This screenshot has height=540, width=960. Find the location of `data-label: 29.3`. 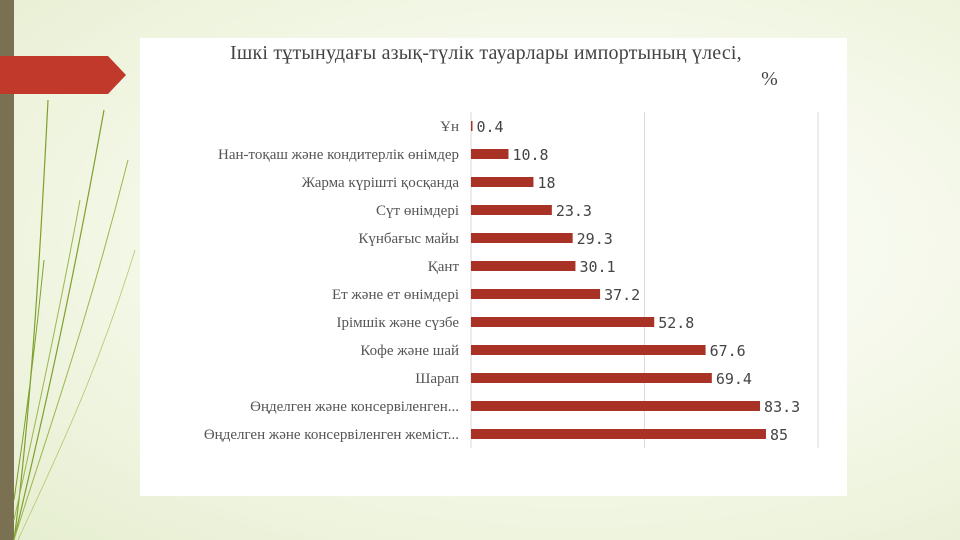

data-label: 29.3 is located at coordinates (595, 239).